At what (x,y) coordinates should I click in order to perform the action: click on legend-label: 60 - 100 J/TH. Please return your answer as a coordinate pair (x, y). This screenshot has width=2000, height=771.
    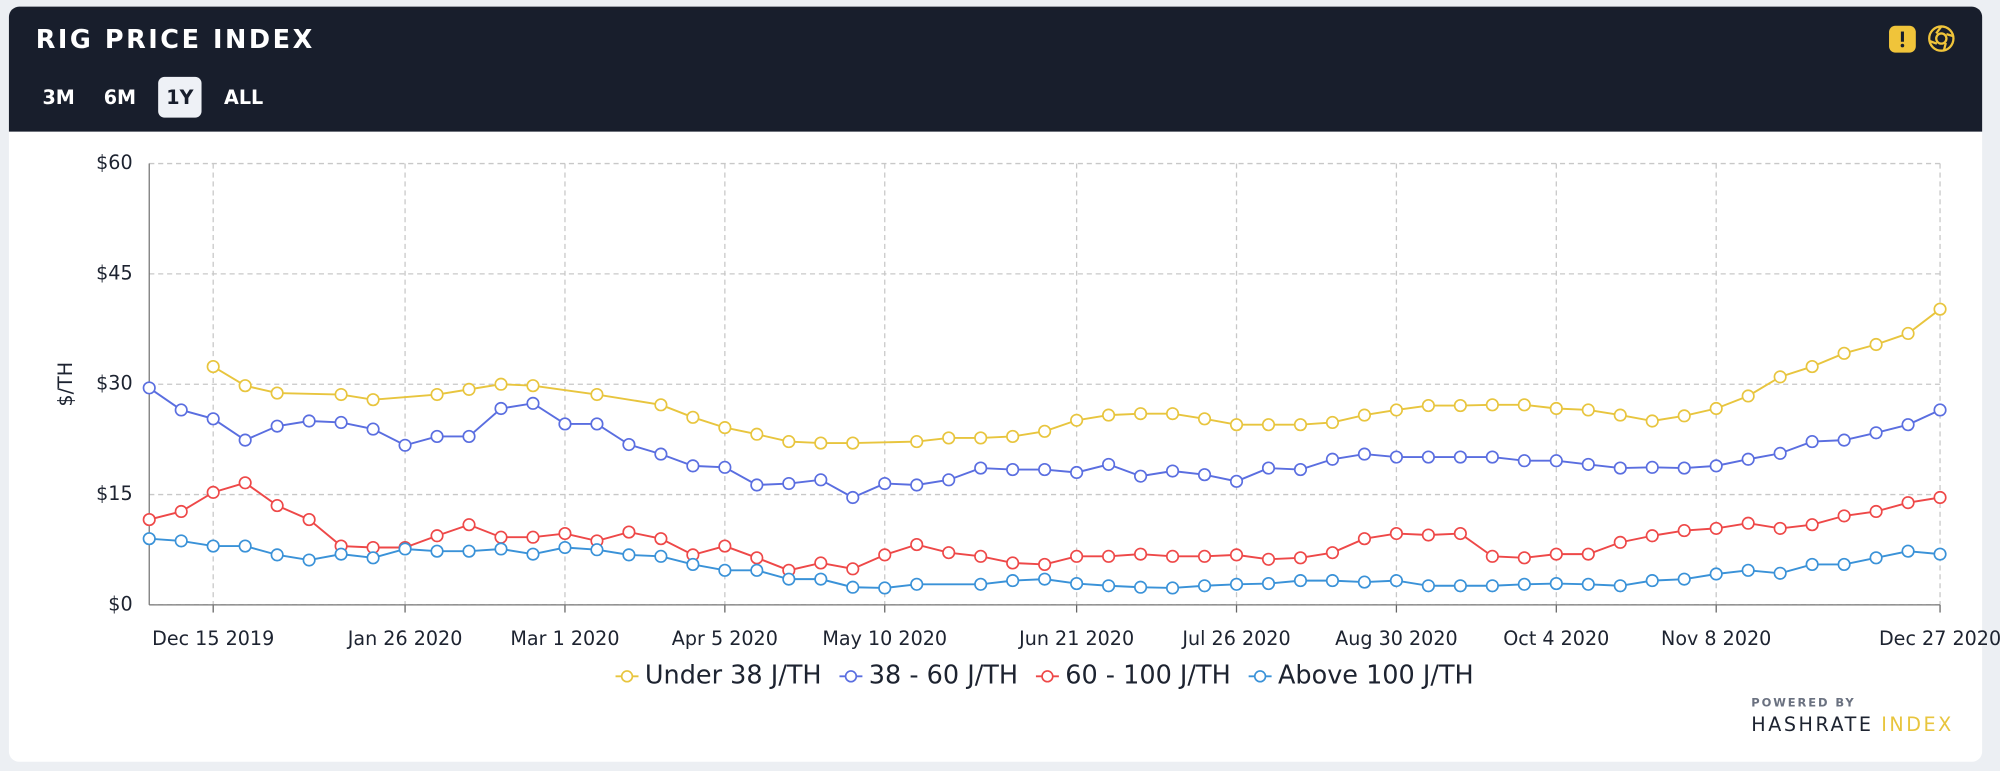
    Looking at the image, I should click on (1148, 675).